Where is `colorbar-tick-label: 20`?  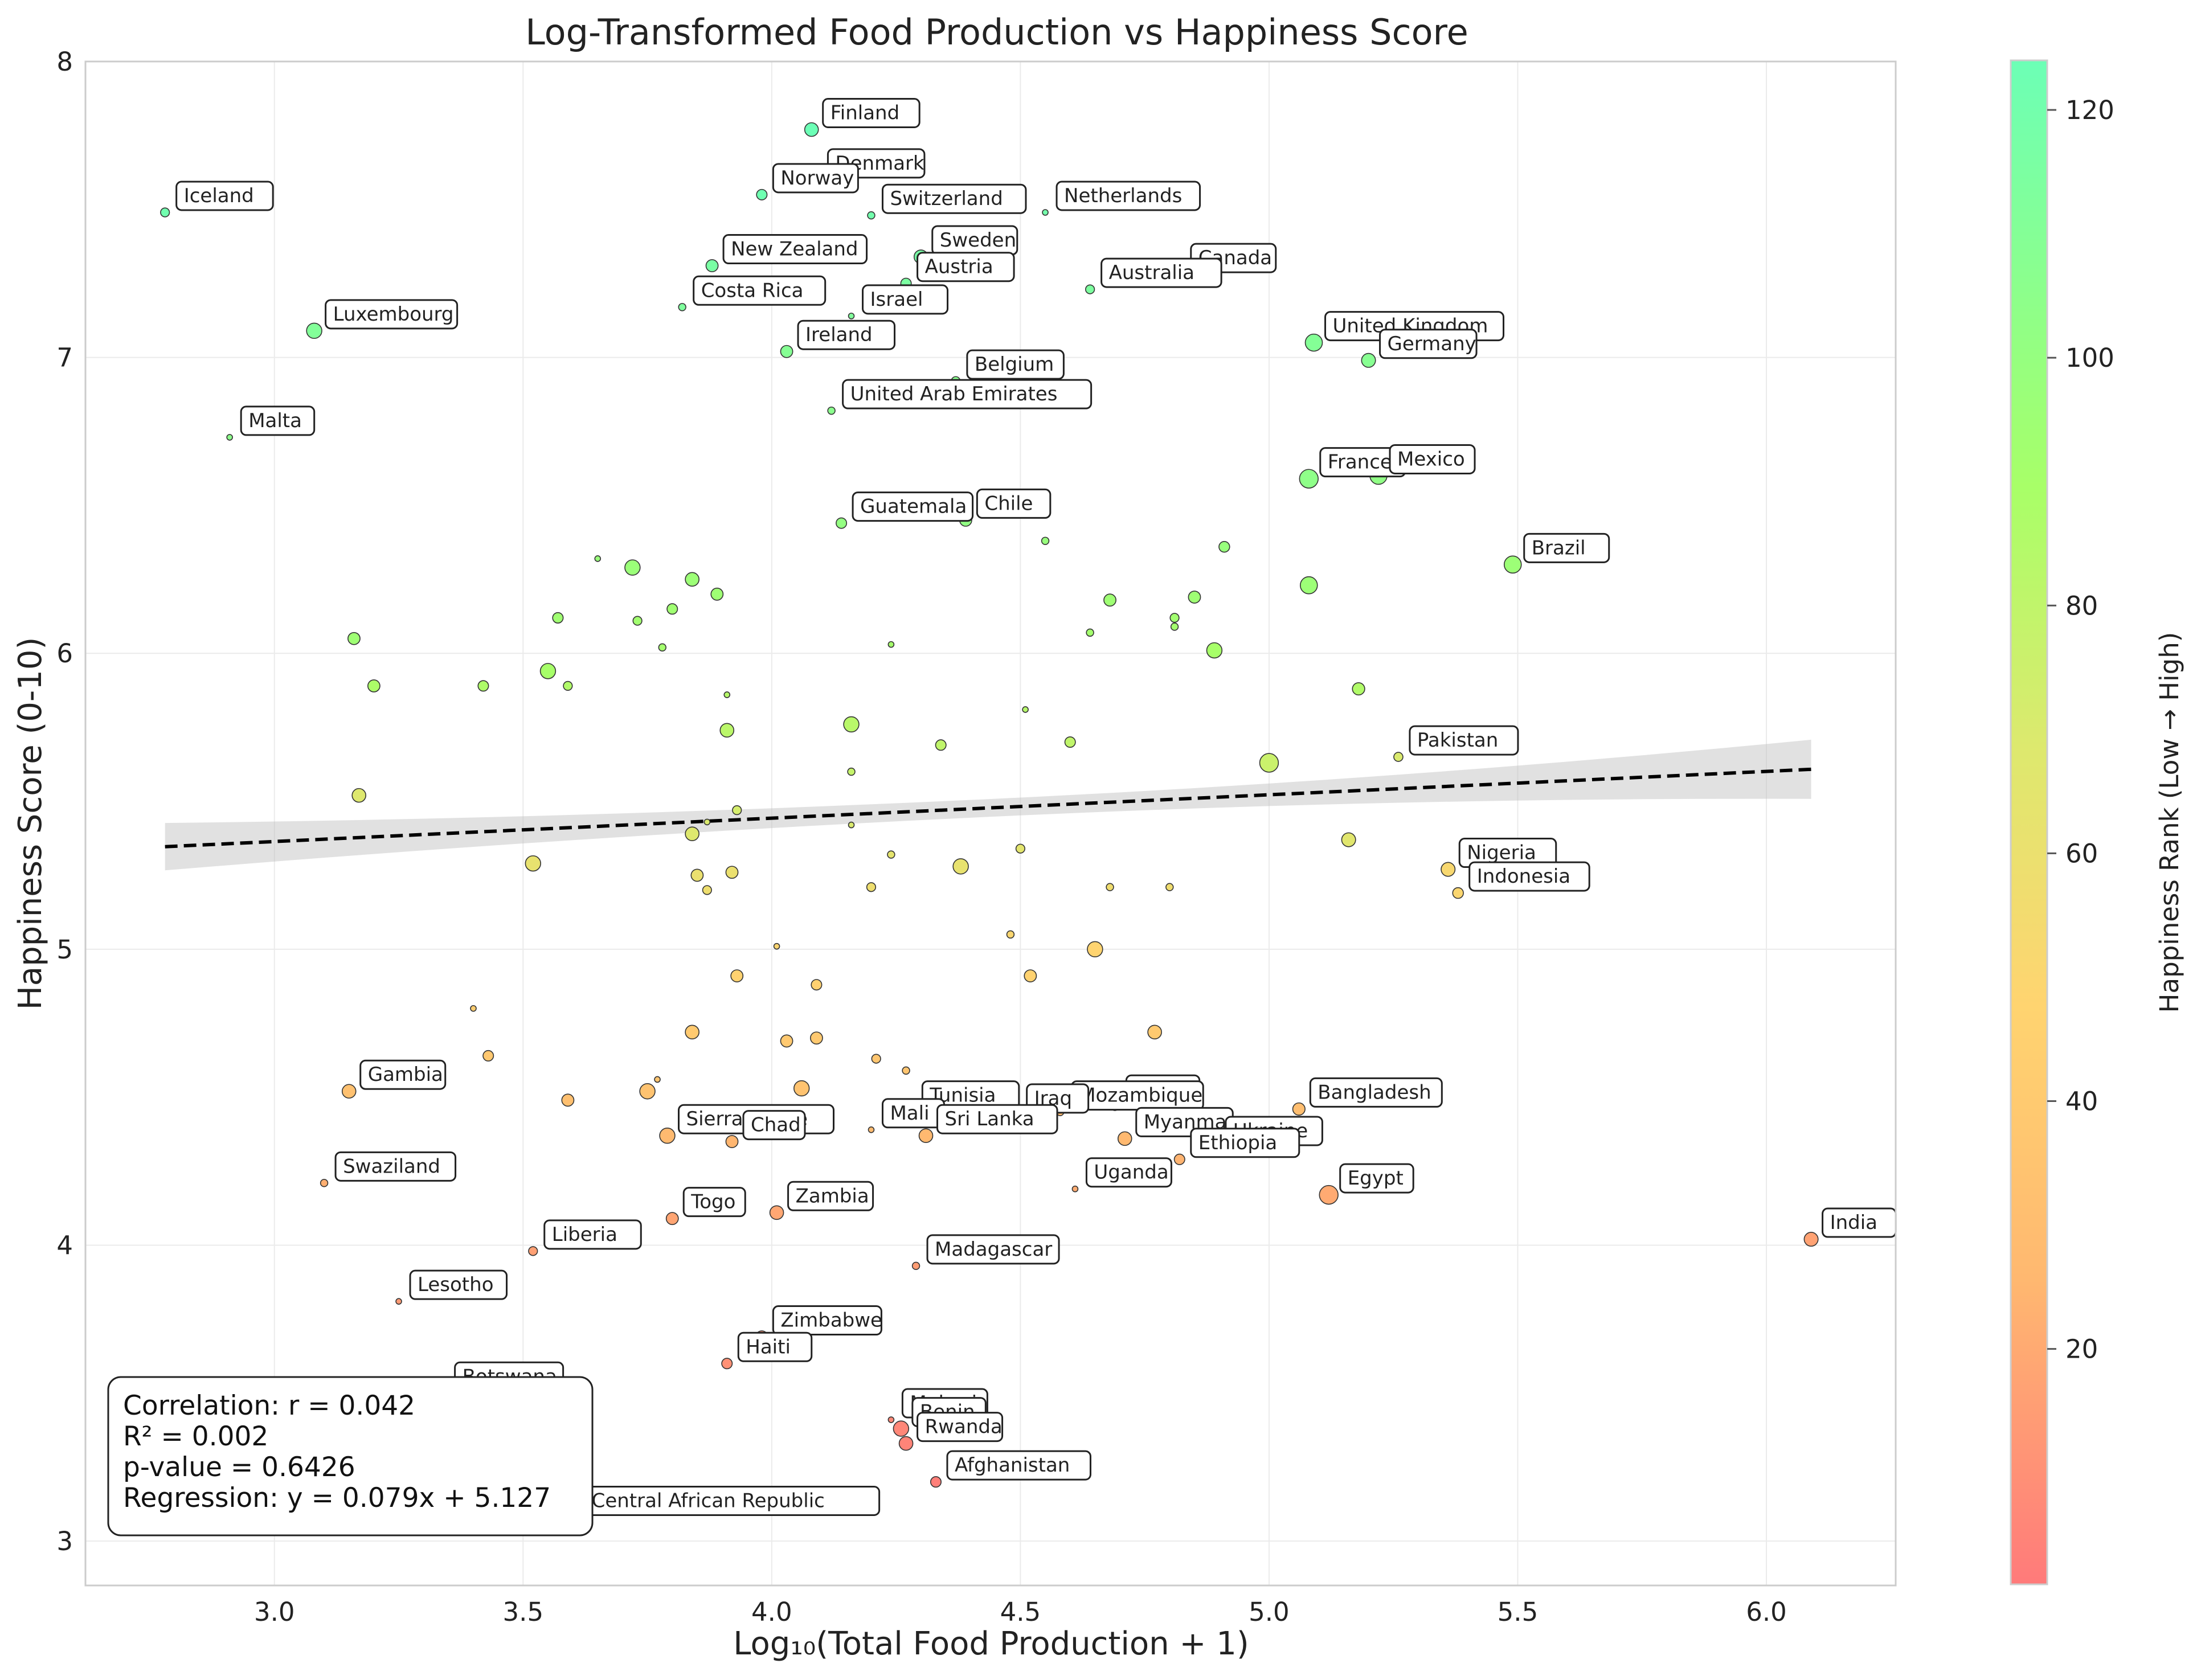
colorbar-tick-label: 20 is located at coordinates (2081, 1349).